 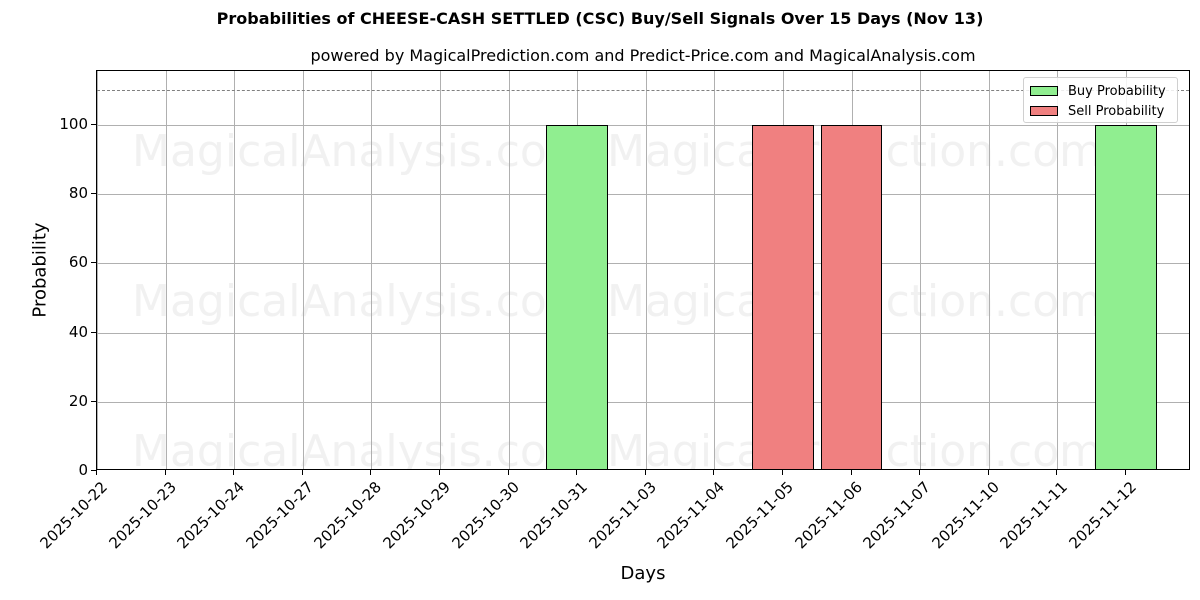 What do you see at coordinates (78, 331) in the screenshot?
I see `y-tick-label: 40` at bounding box center [78, 331].